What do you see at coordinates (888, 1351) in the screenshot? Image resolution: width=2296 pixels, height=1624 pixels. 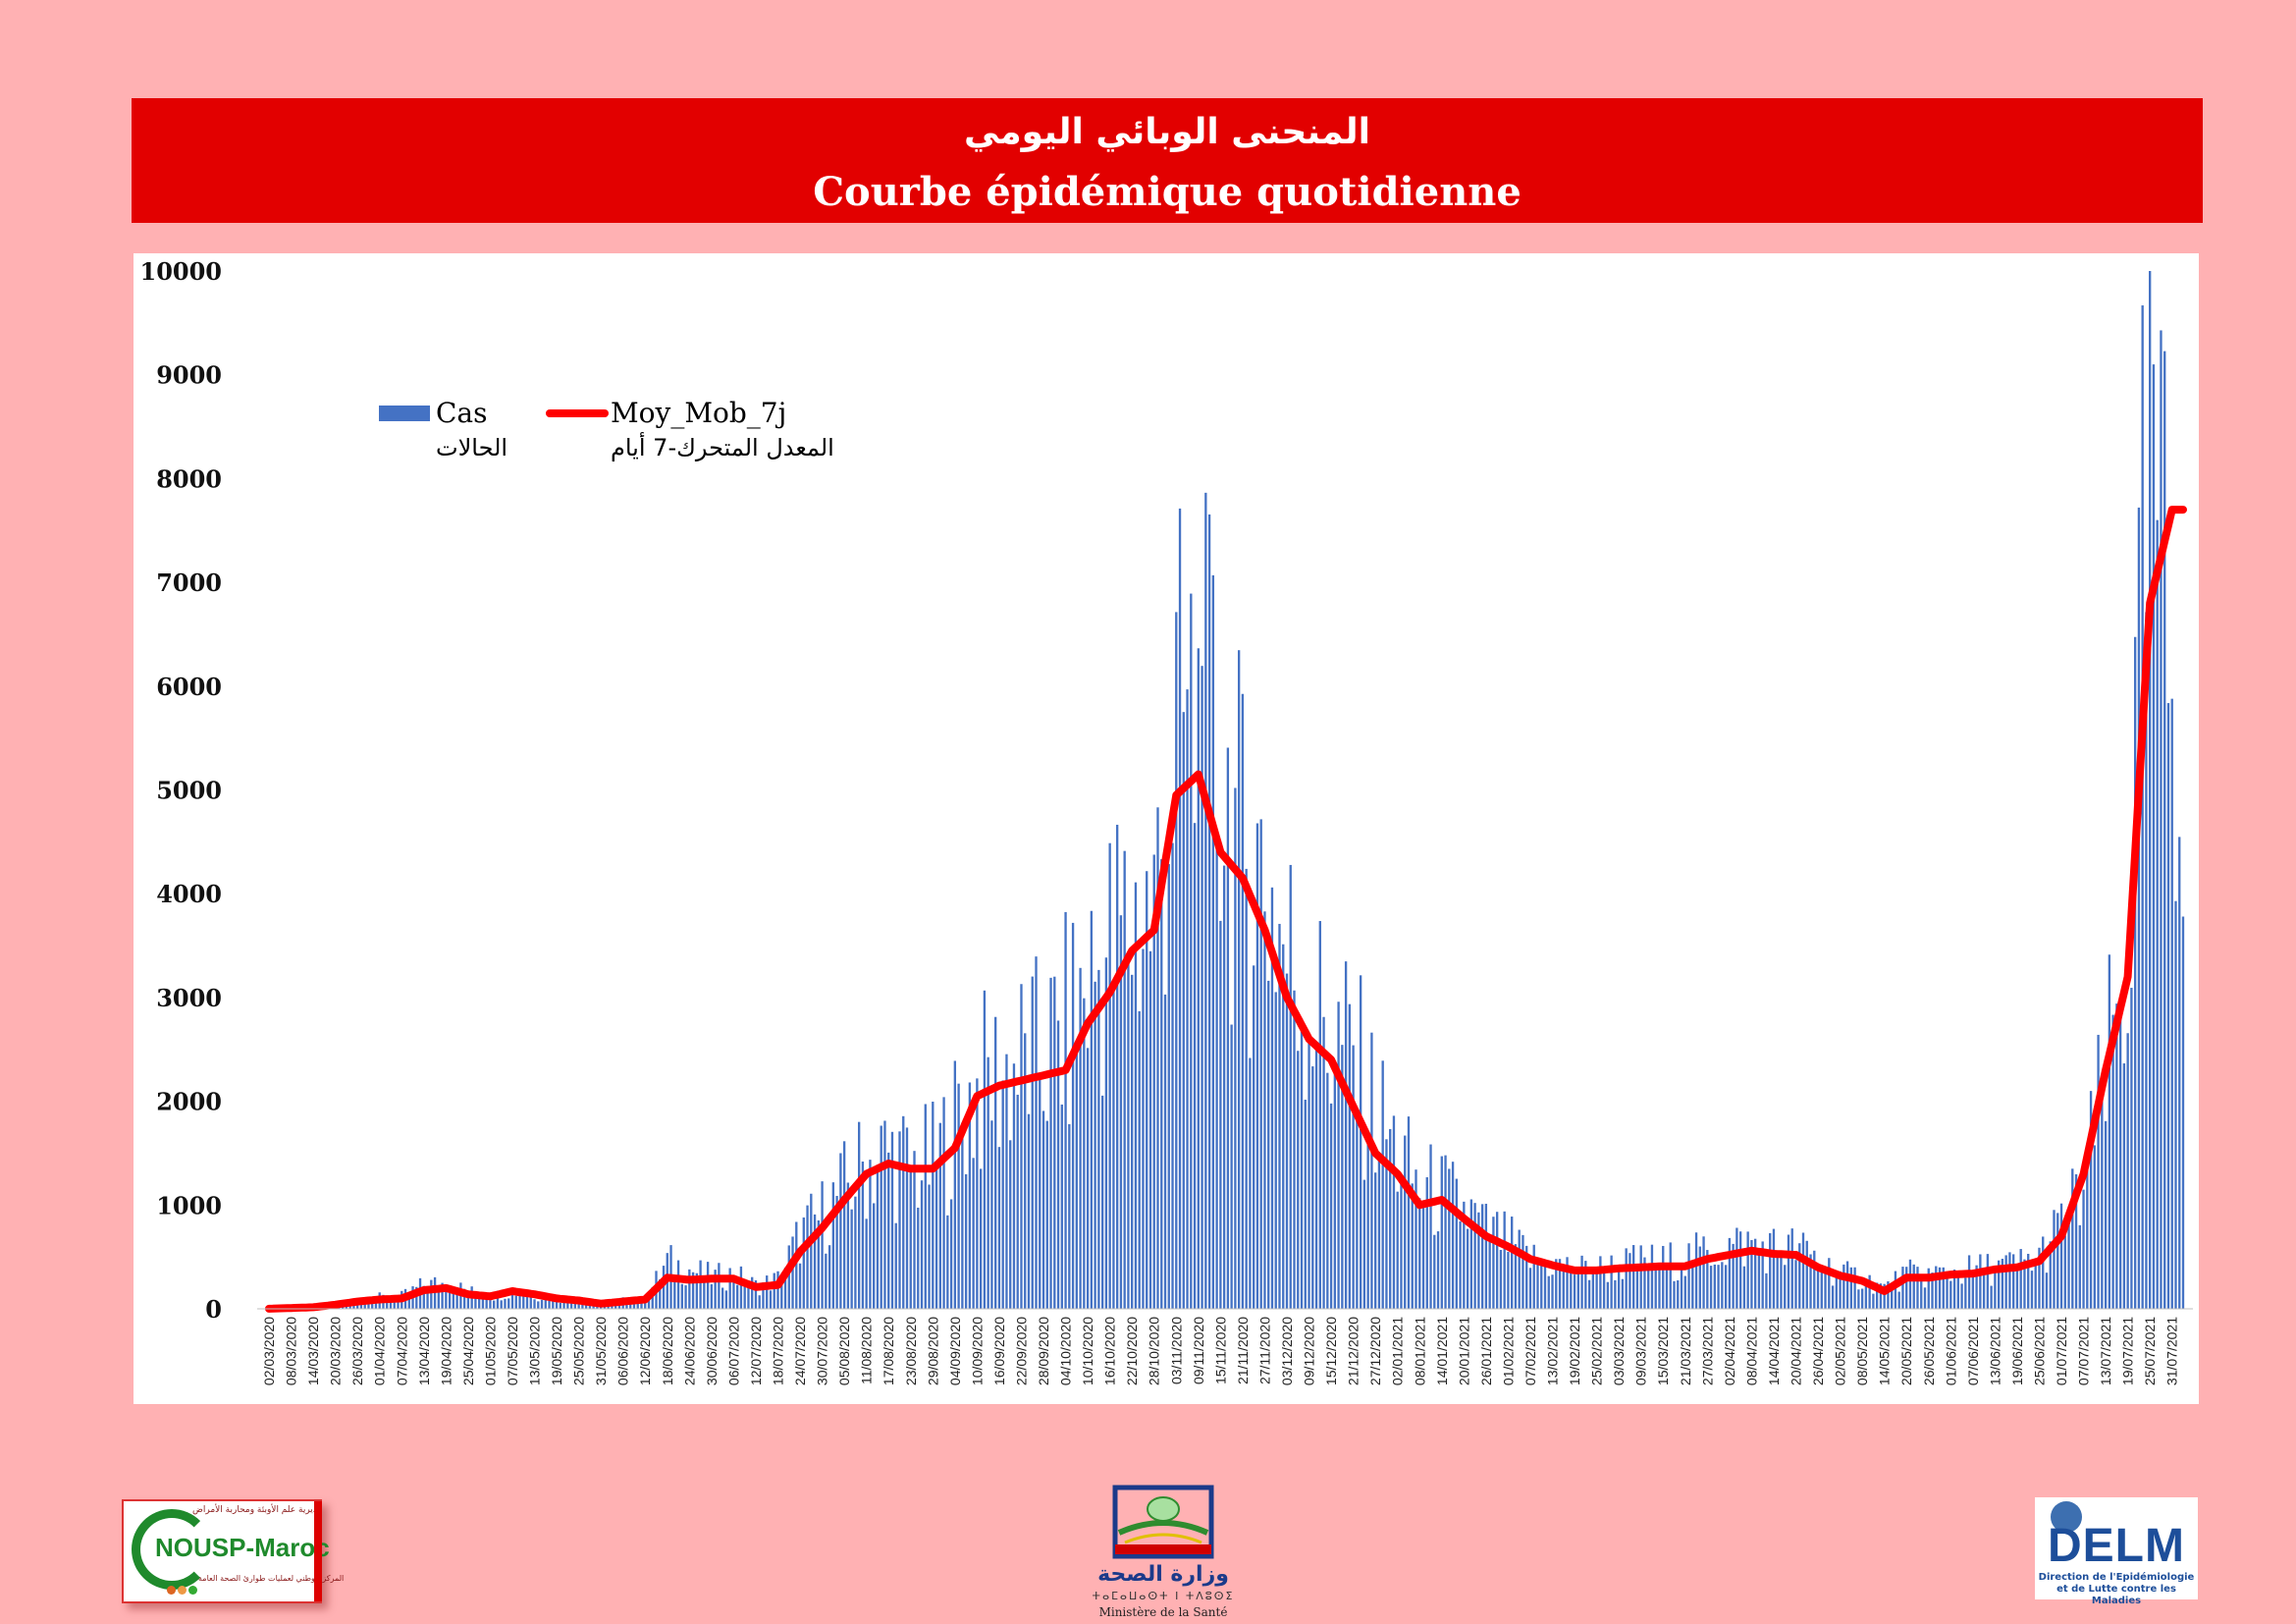 I see `x-tick-label: 17/08/2020` at bounding box center [888, 1351].